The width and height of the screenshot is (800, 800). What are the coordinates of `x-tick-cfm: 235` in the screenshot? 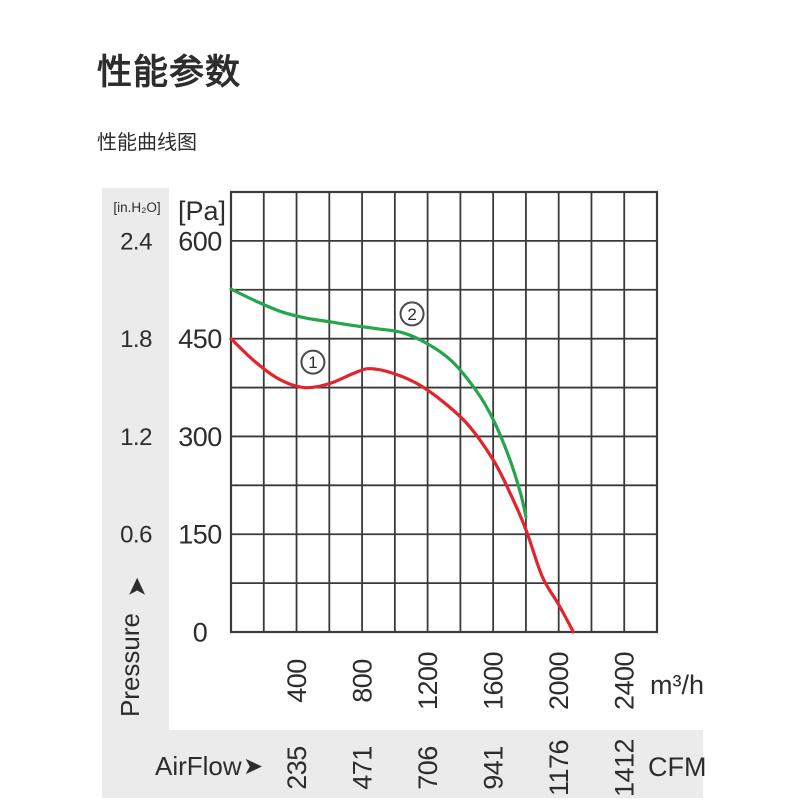 It's located at (297, 768).